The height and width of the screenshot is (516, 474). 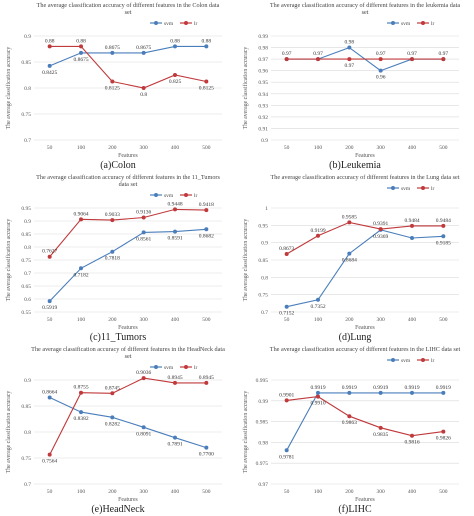 What do you see at coordinates (412, 148) in the screenshot?
I see `x-tick-label: 400` at bounding box center [412, 148].